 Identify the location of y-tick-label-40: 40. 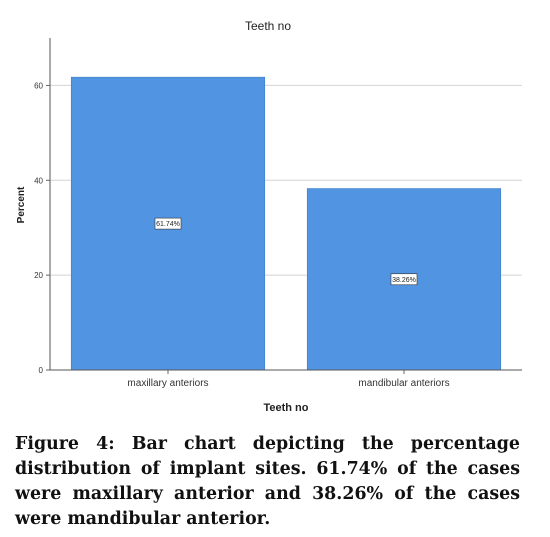
(38, 180).